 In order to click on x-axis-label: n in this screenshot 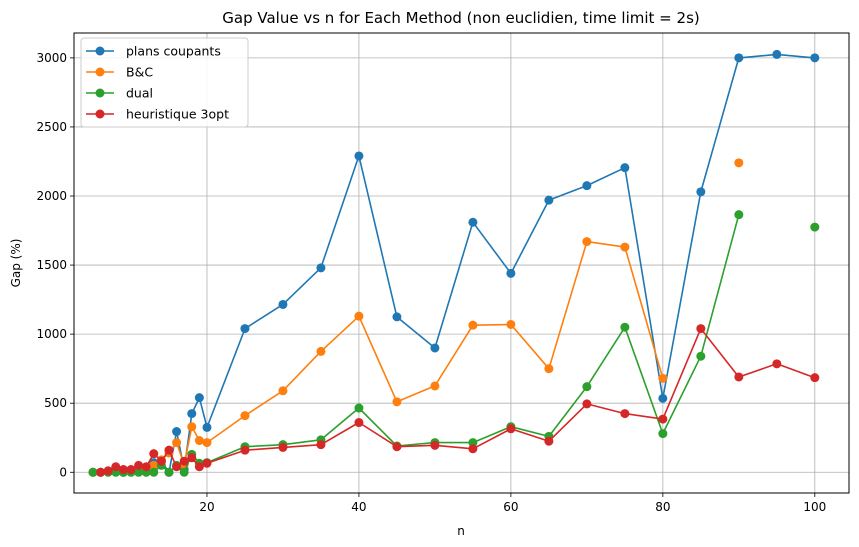, I will do `click(461, 531)`.